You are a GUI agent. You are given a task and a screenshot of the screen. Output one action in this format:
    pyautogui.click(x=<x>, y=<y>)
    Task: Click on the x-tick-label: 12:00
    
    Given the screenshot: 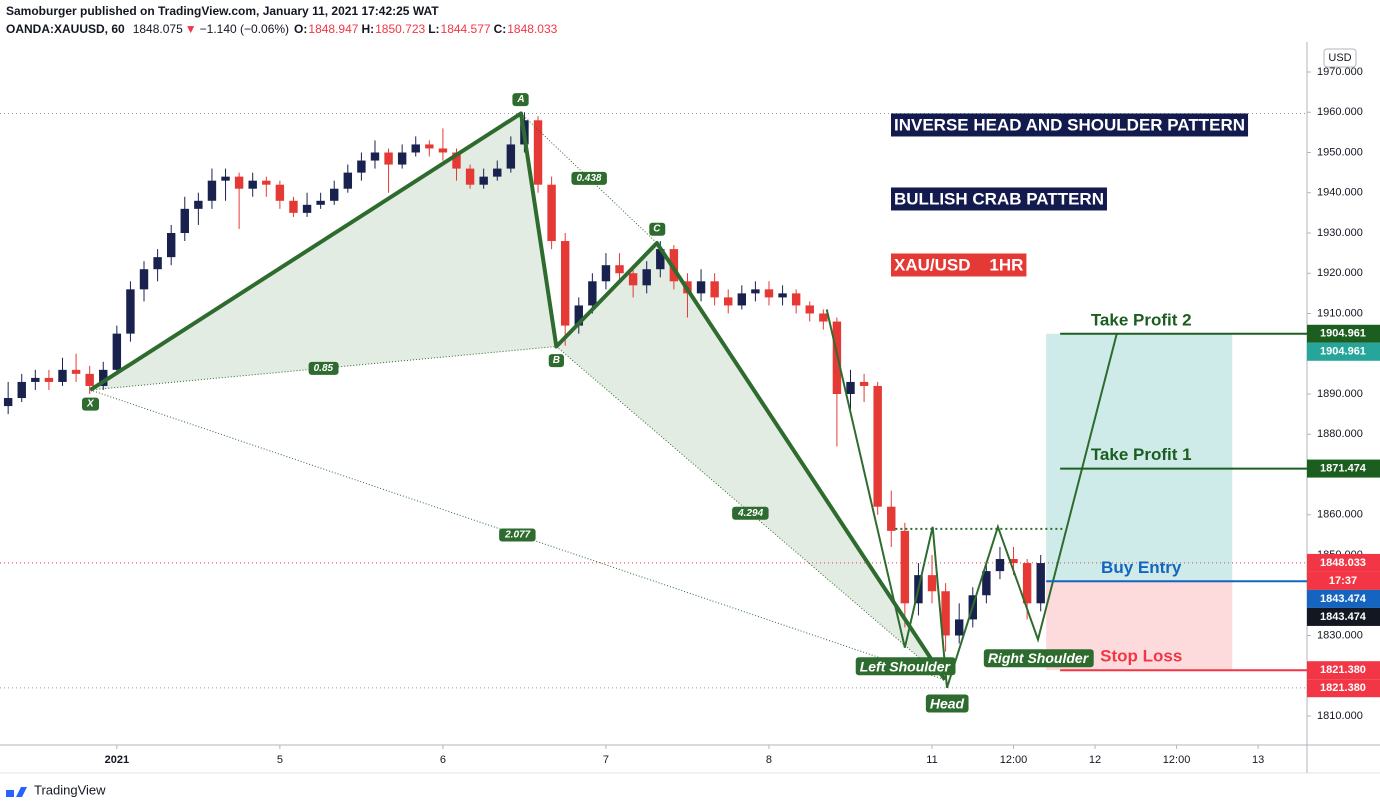 What is the action you would take?
    pyautogui.click(x=1177, y=760)
    